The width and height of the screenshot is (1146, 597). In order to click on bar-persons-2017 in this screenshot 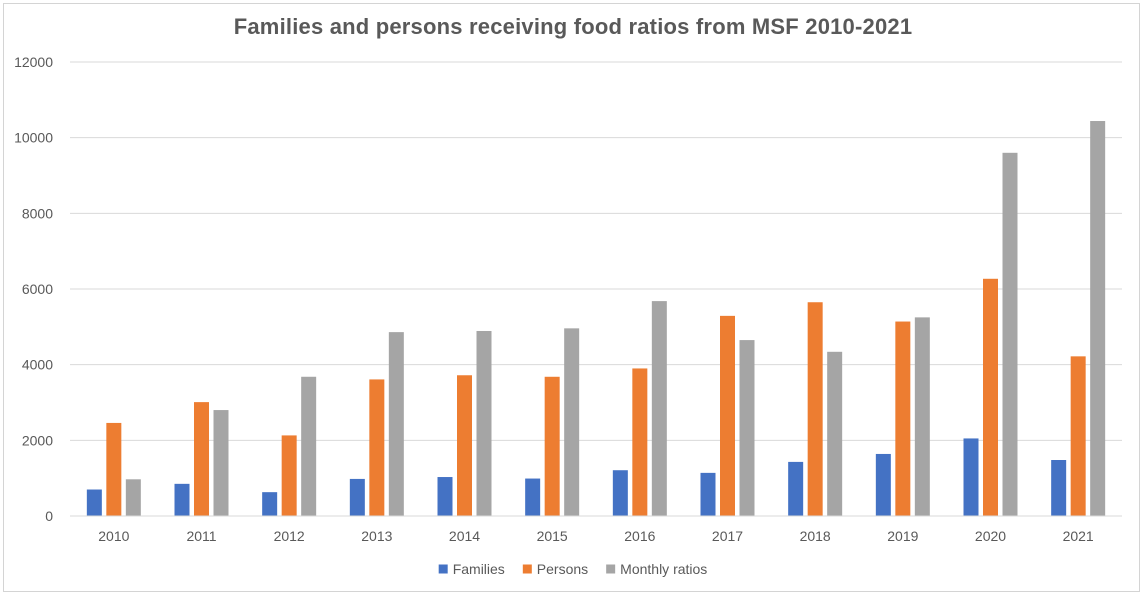, I will do `click(727, 415)`.